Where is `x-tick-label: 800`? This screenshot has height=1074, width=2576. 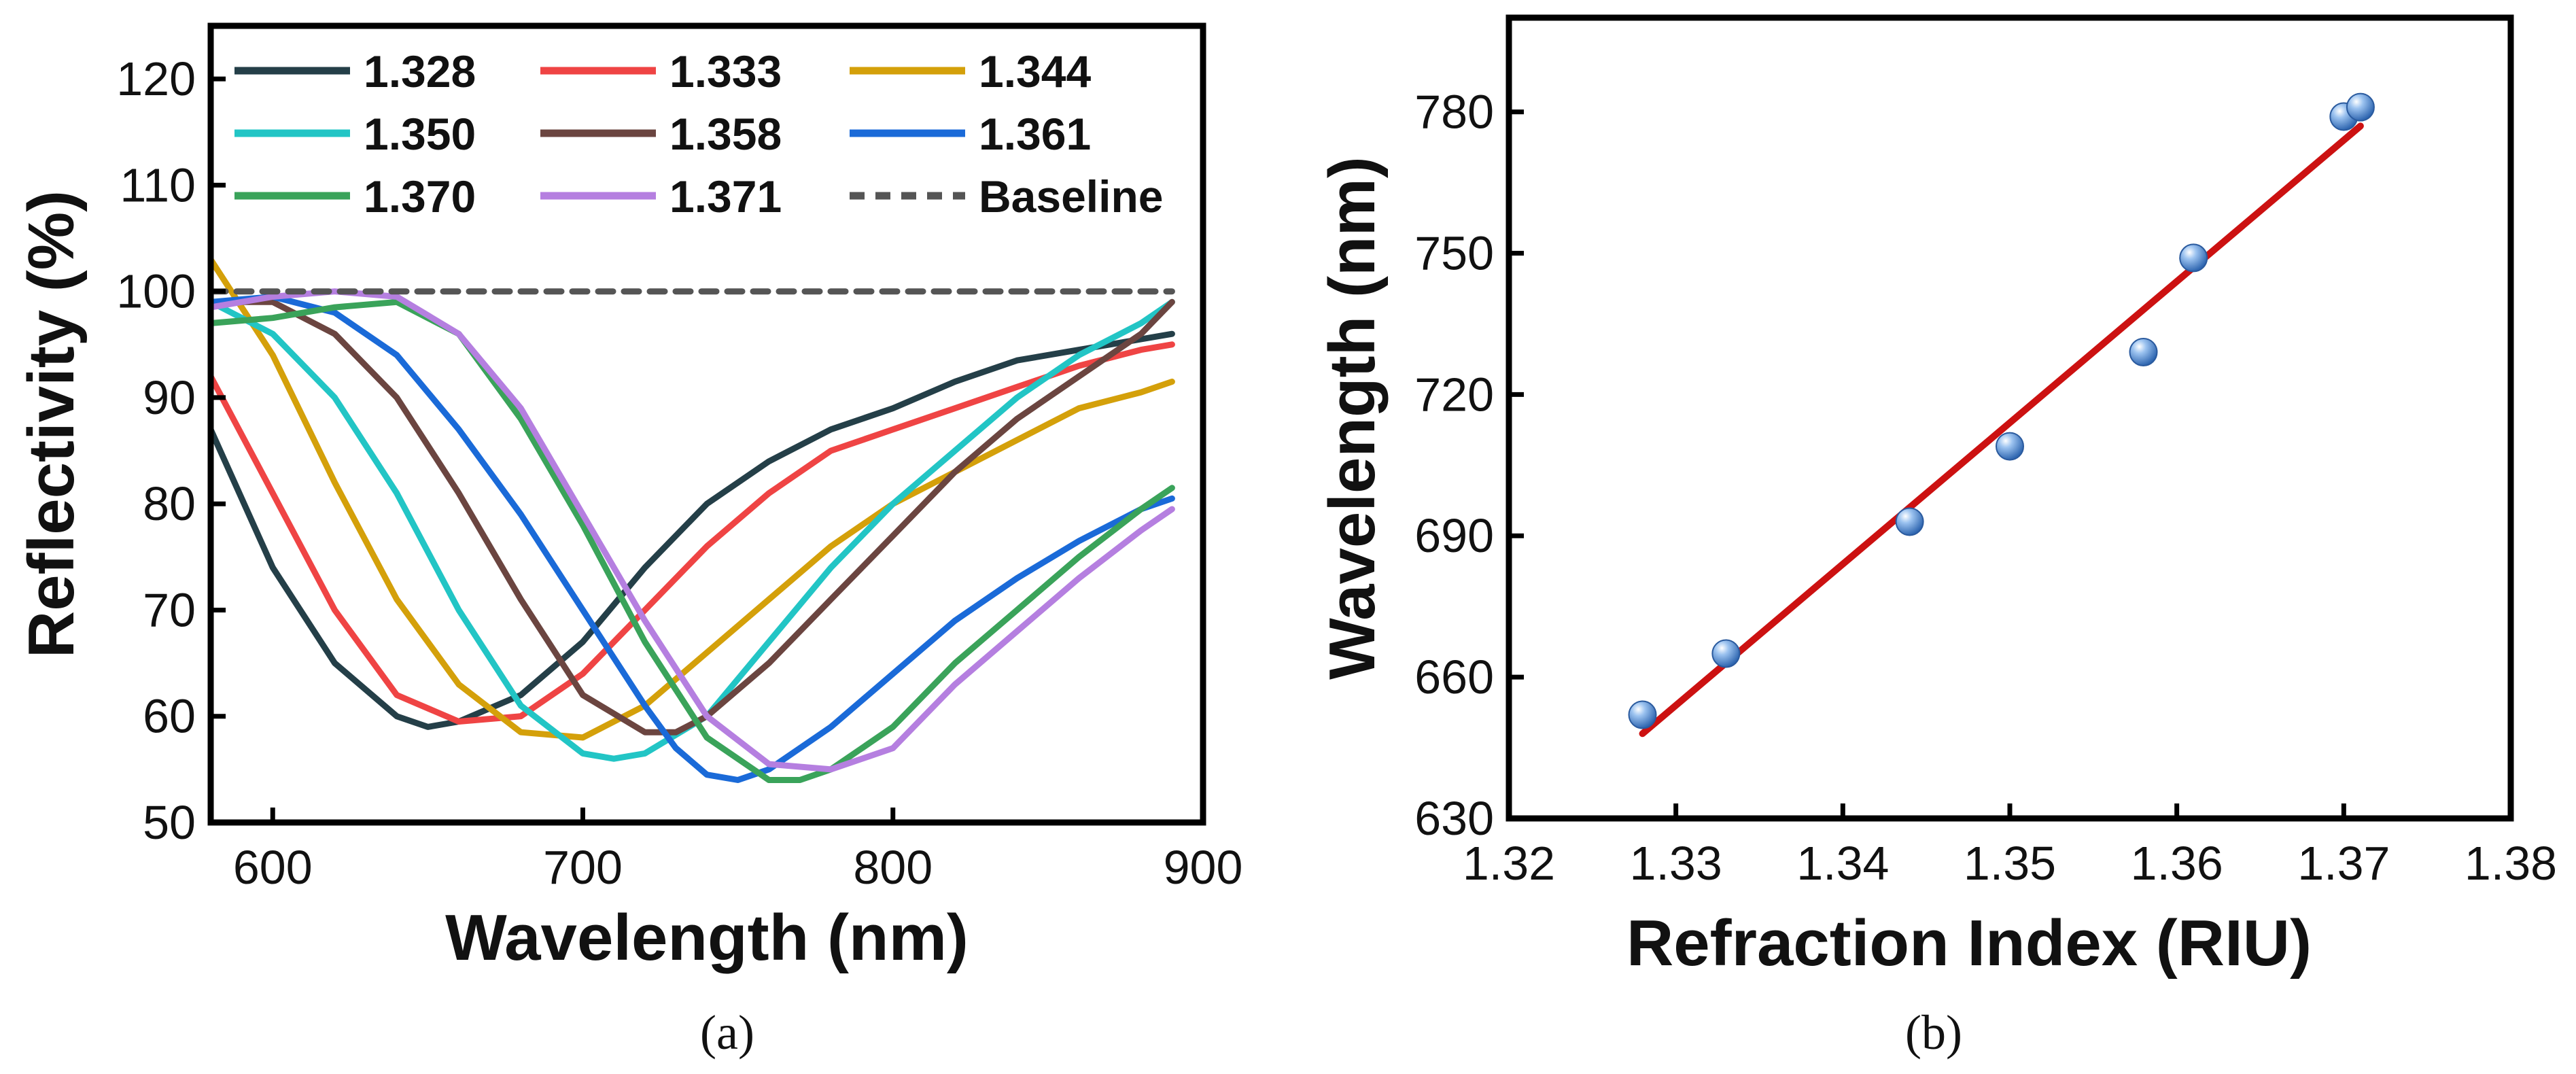 x-tick-label: 800 is located at coordinates (893, 867).